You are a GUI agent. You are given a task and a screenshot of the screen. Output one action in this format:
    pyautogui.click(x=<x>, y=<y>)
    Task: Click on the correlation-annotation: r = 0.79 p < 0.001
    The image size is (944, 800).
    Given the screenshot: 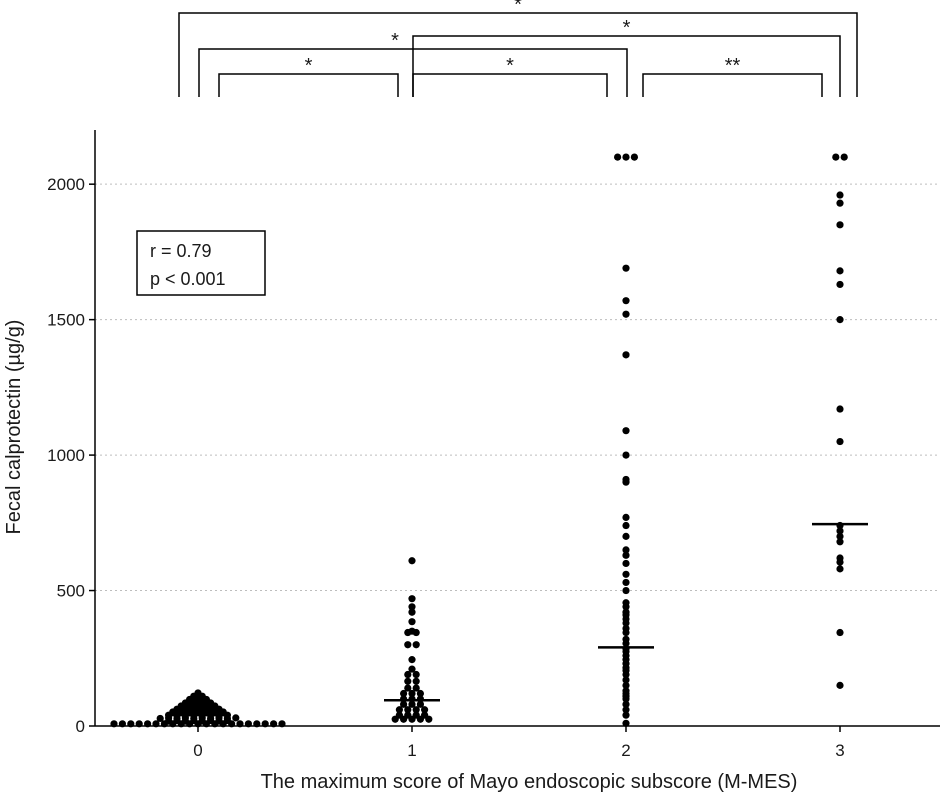 What is the action you would take?
    pyautogui.click(x=201, y=263)
    